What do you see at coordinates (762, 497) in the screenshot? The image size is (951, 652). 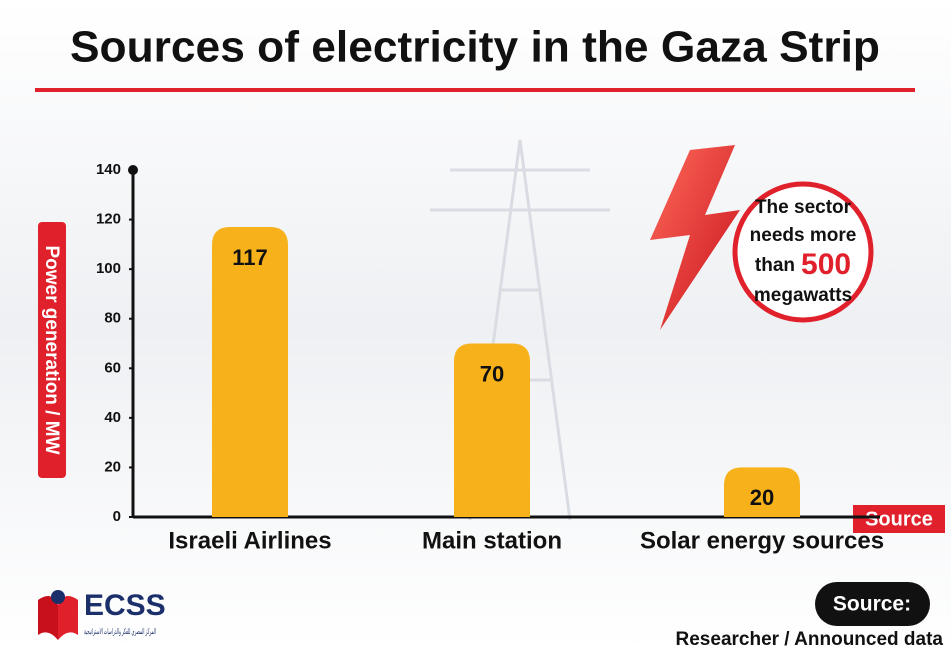 I see `value-label: 20` at bounding box center [762, 497].